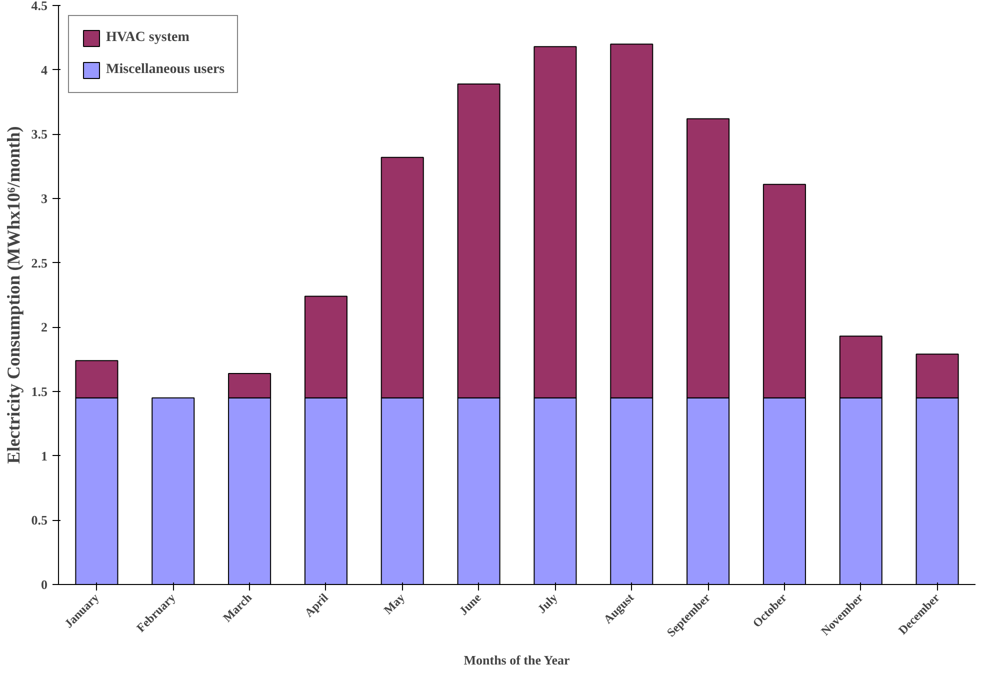 The height and width of the screenshot is (677, 988). What do you see at coordinates (39, 262) in the screenshot?
I see `y-tick-label: 2.5` at bounding box center [39, 262].